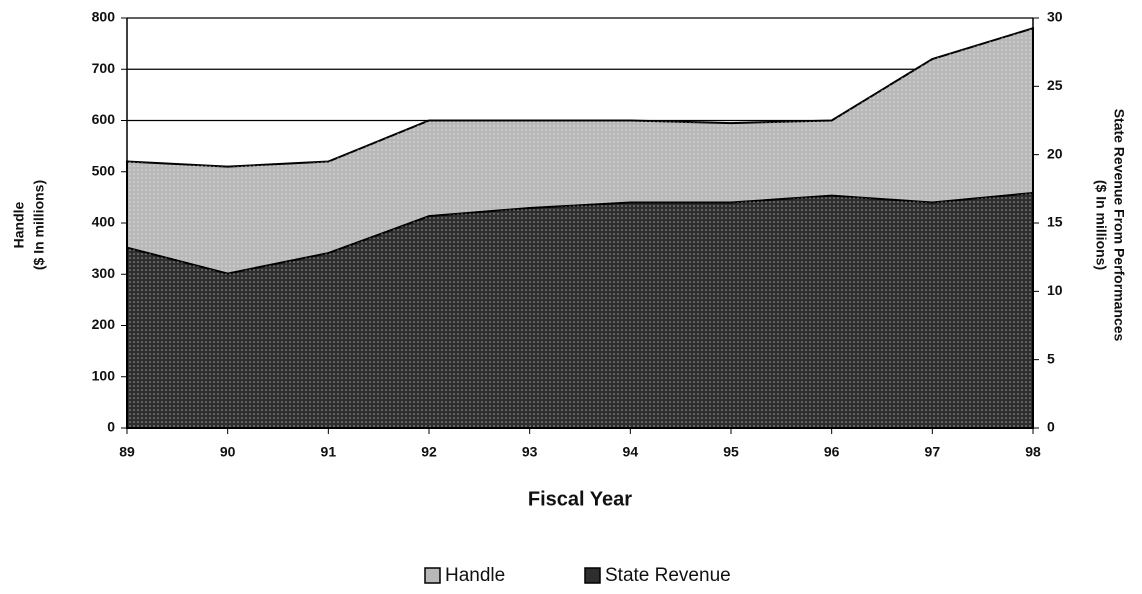  What do you see at coordinates (104, 324) in the screenshot?
I see `y-tick-label: 200` at bounding box center [104, 324].